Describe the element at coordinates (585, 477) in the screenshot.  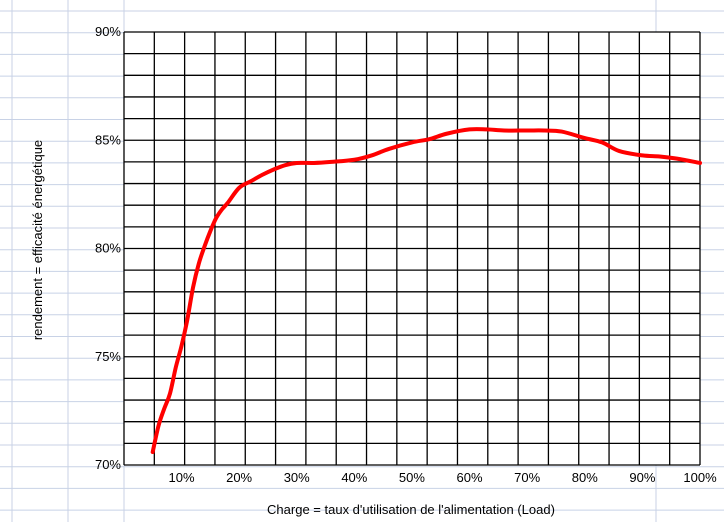
I see `x-tick-label: 80%` at that location.